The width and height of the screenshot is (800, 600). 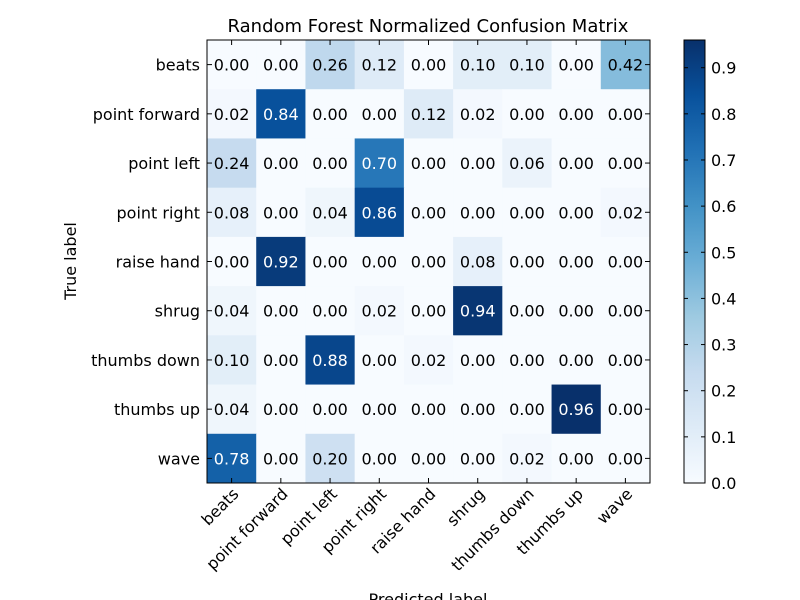 What do you see at coordinates (723, 252) in the screenshot?
I see `colorbar-tick-label: 0.5` at bounding box center [723, 252].